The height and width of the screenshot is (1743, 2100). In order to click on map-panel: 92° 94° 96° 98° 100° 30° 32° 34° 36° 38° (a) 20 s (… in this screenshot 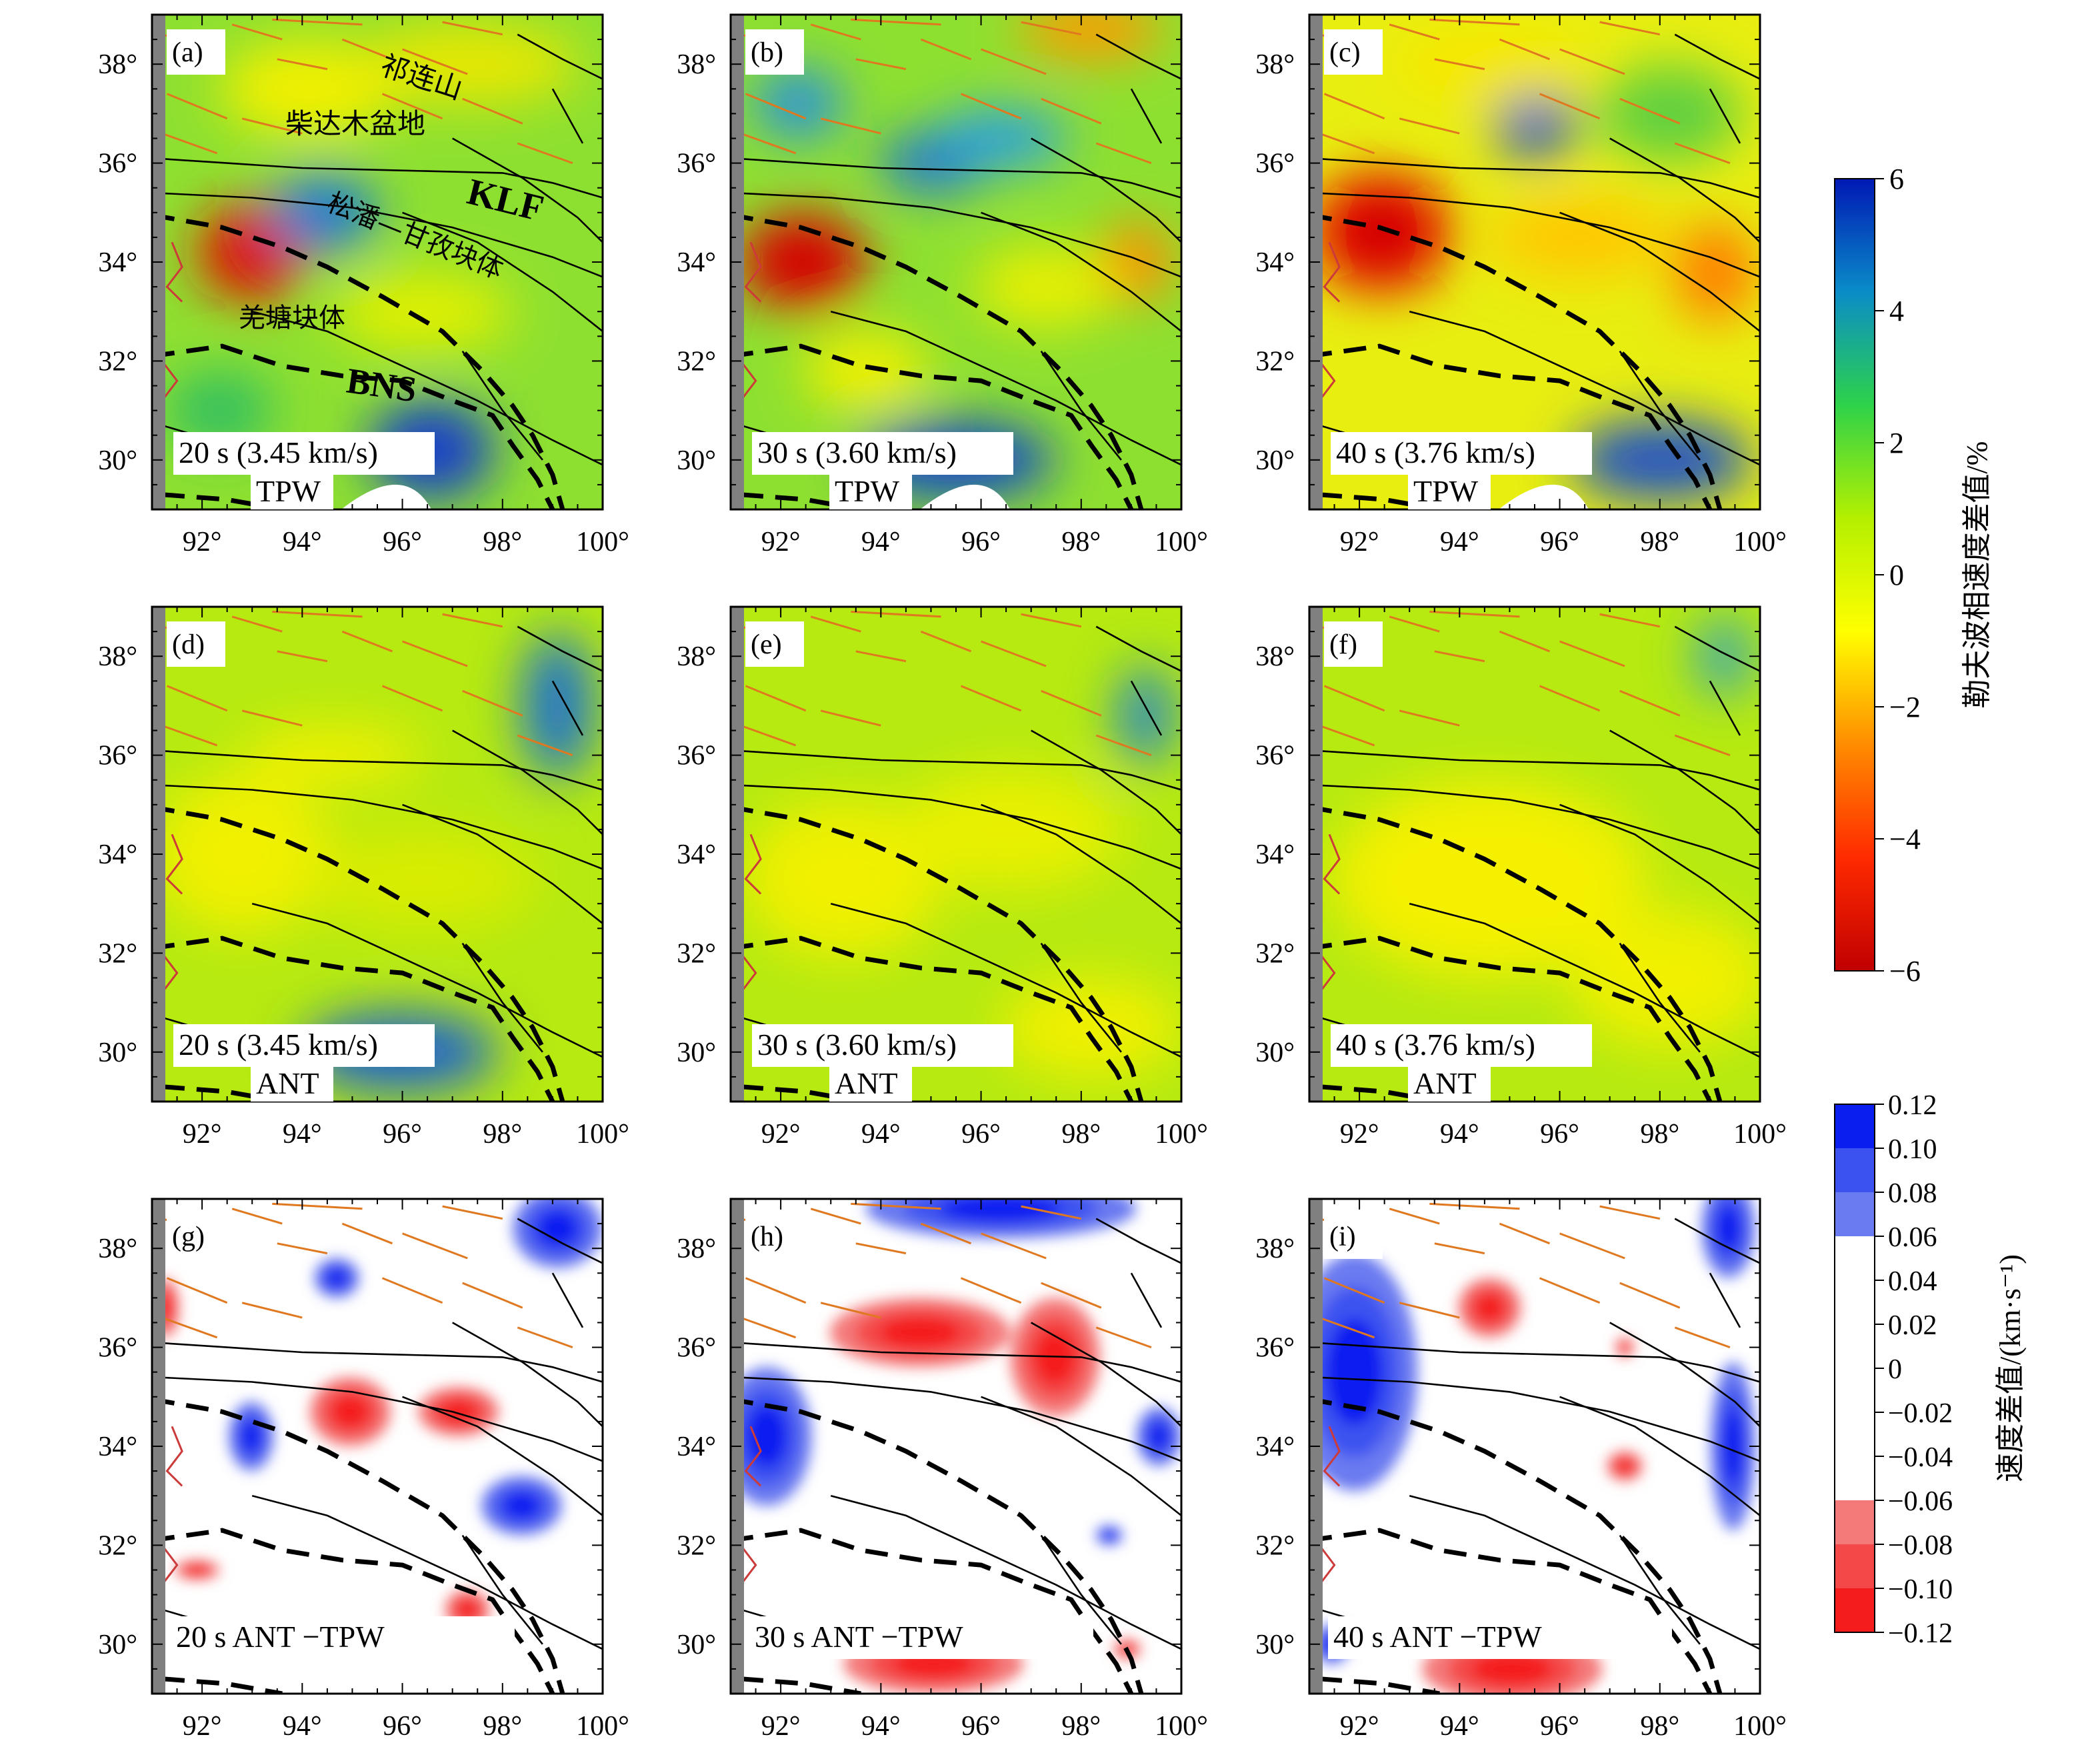, I will do `click(363, 285)`.